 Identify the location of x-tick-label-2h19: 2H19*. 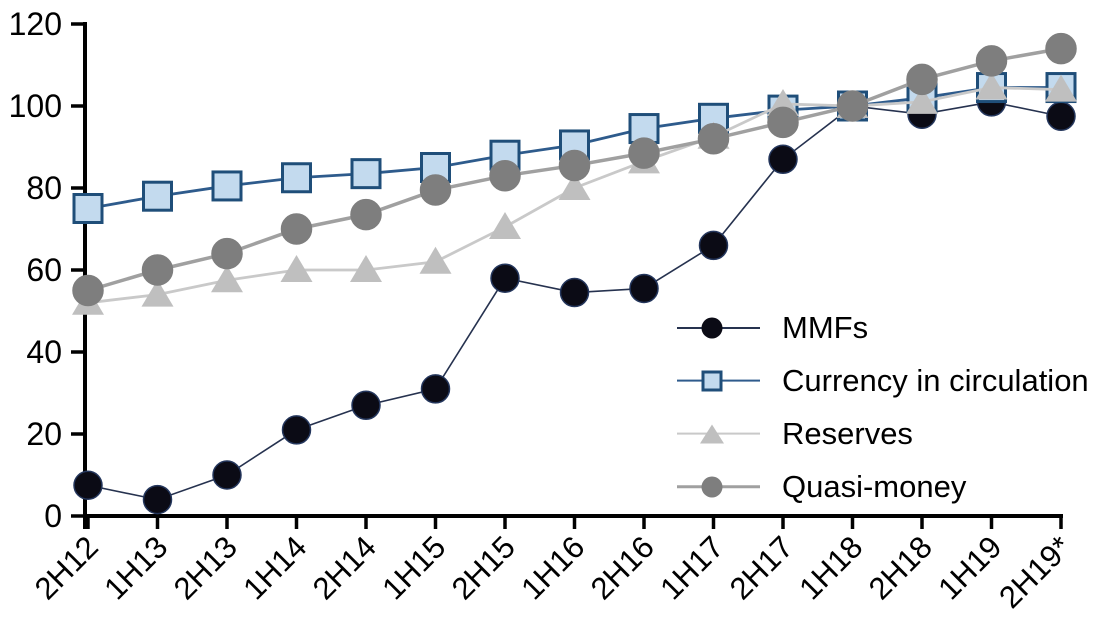
(1035, 572).